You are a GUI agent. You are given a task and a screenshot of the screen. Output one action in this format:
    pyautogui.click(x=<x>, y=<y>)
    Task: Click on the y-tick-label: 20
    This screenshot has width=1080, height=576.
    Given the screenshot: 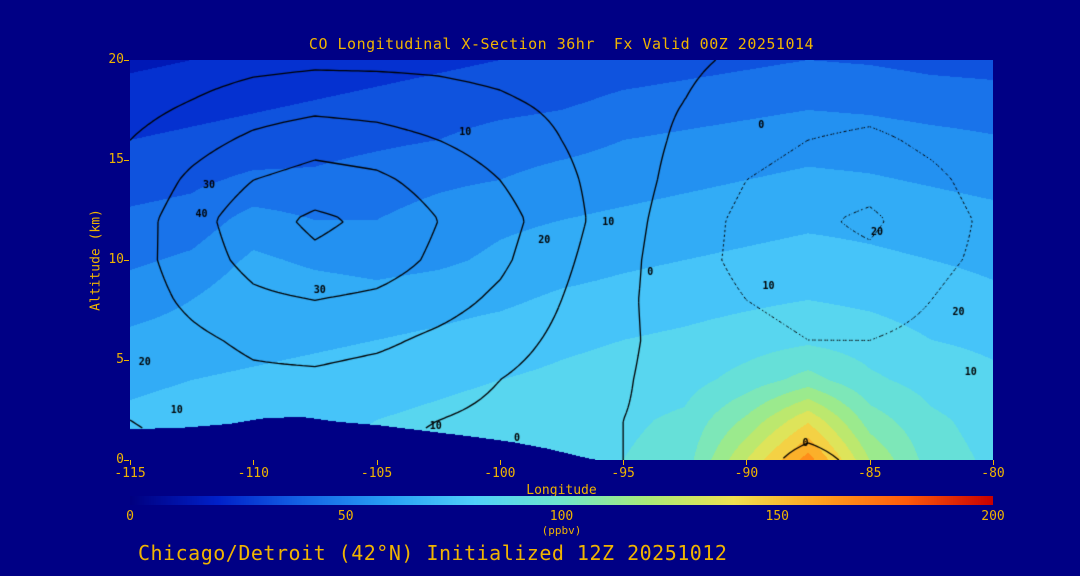 What is the action you would take?
    pyautogui.click(x=116, y=59)
    